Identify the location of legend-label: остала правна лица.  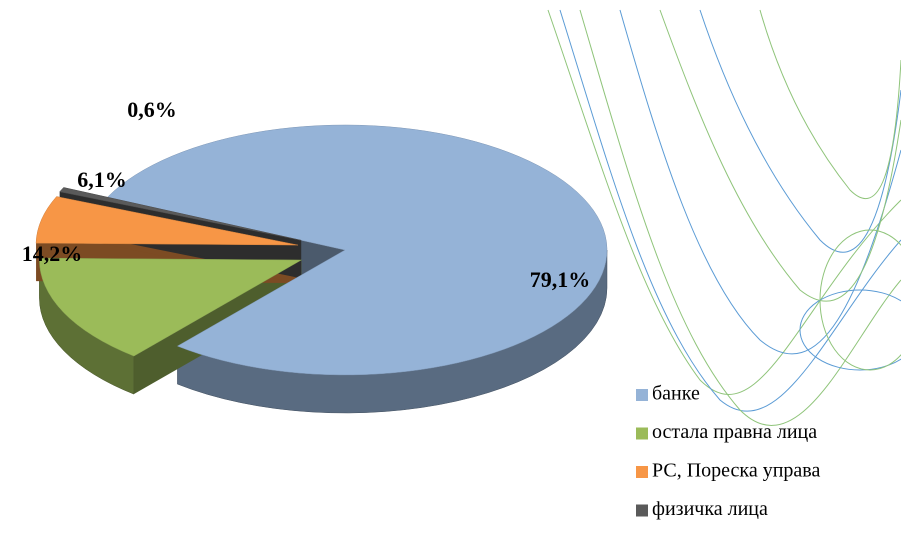
(734, 432).